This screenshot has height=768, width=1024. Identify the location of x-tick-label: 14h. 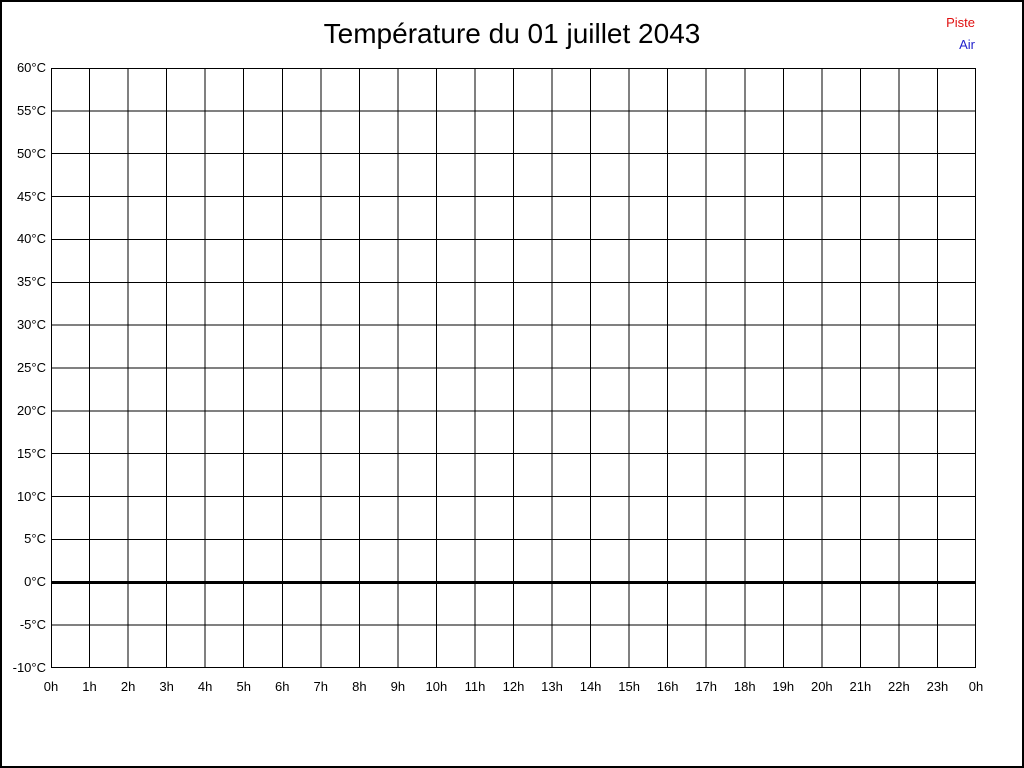
(590, 686).